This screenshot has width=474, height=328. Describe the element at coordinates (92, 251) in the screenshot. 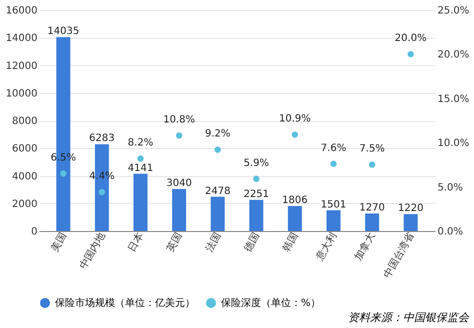

I see `x-tick-label: 中国内地` at that location.